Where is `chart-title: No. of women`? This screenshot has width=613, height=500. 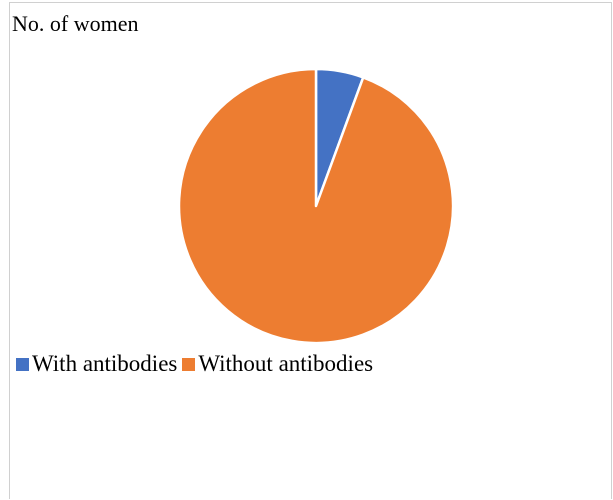
chart-title: No. of women is located at coordinates (75, 23).